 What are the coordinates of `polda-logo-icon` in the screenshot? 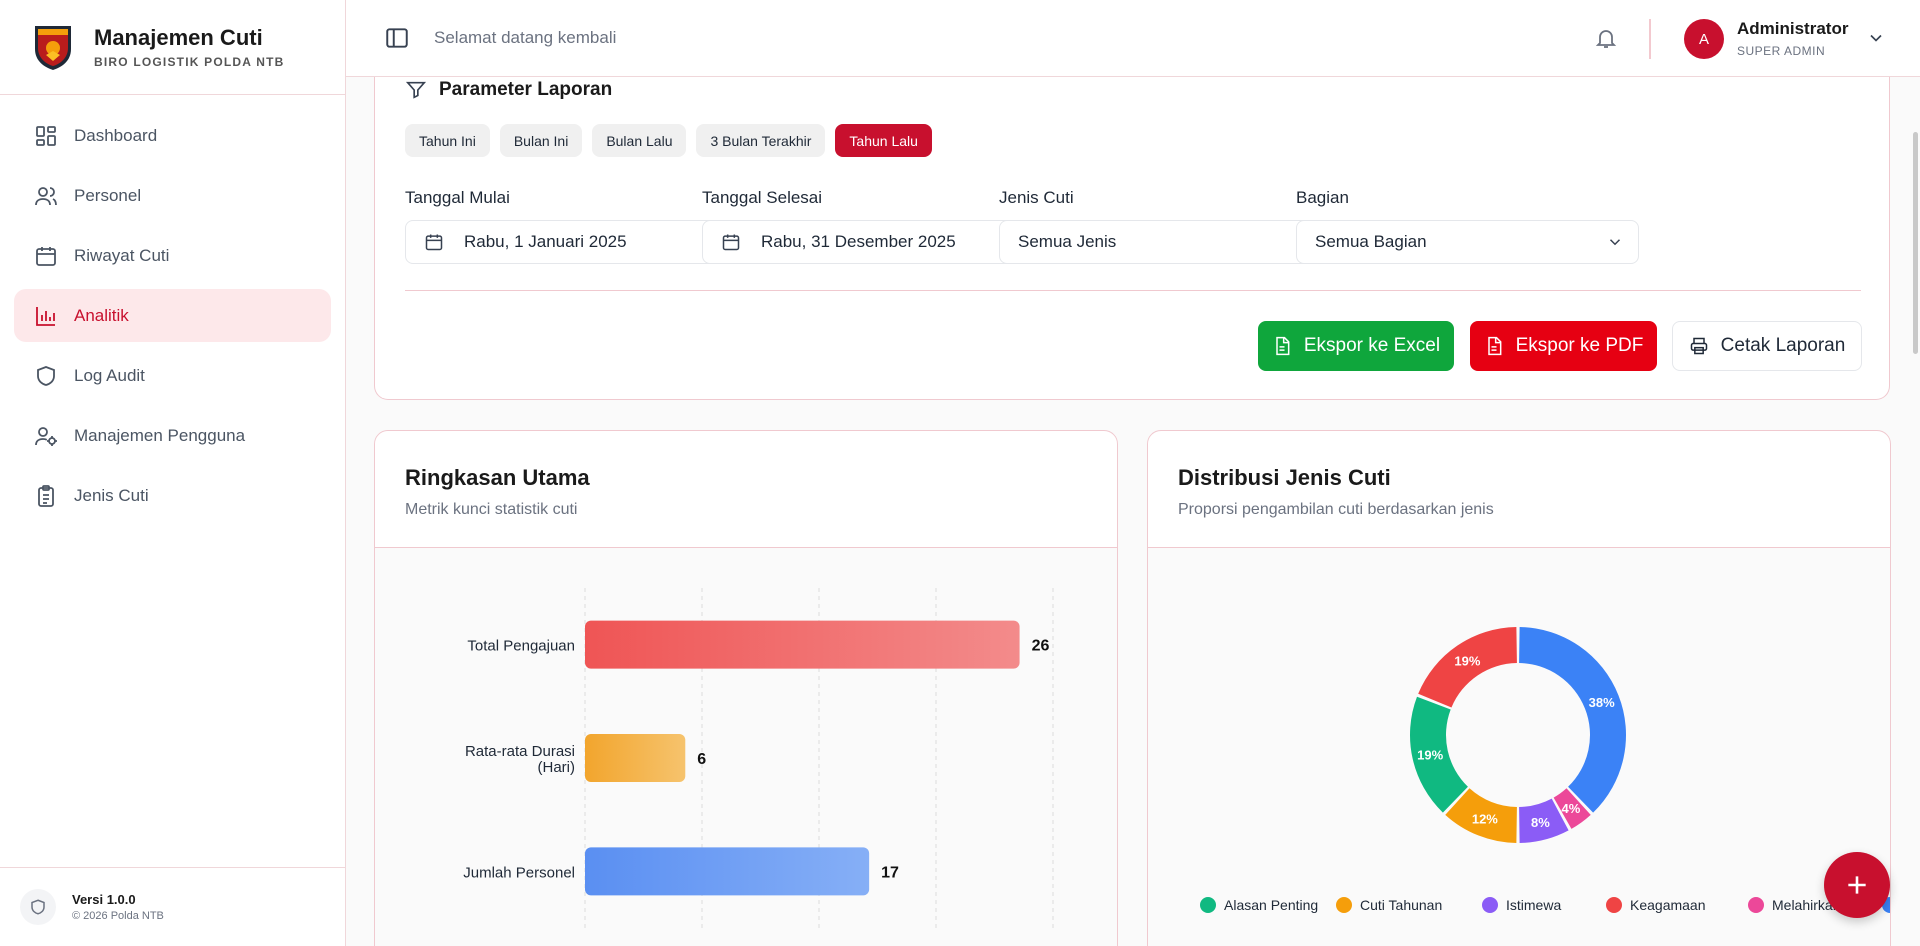 It's located at (53, 48).